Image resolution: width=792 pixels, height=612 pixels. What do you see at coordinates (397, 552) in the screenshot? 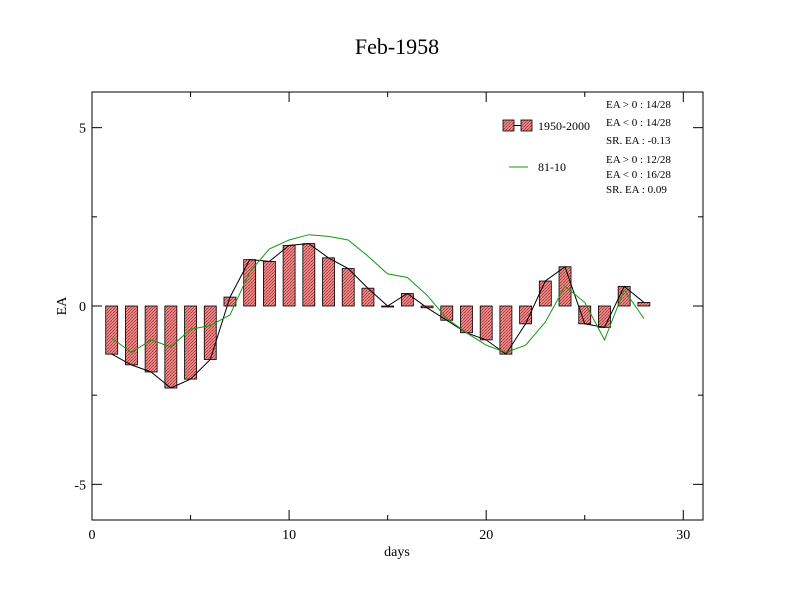
I see `x-axis-label: days` at bounding box center [397, 552].